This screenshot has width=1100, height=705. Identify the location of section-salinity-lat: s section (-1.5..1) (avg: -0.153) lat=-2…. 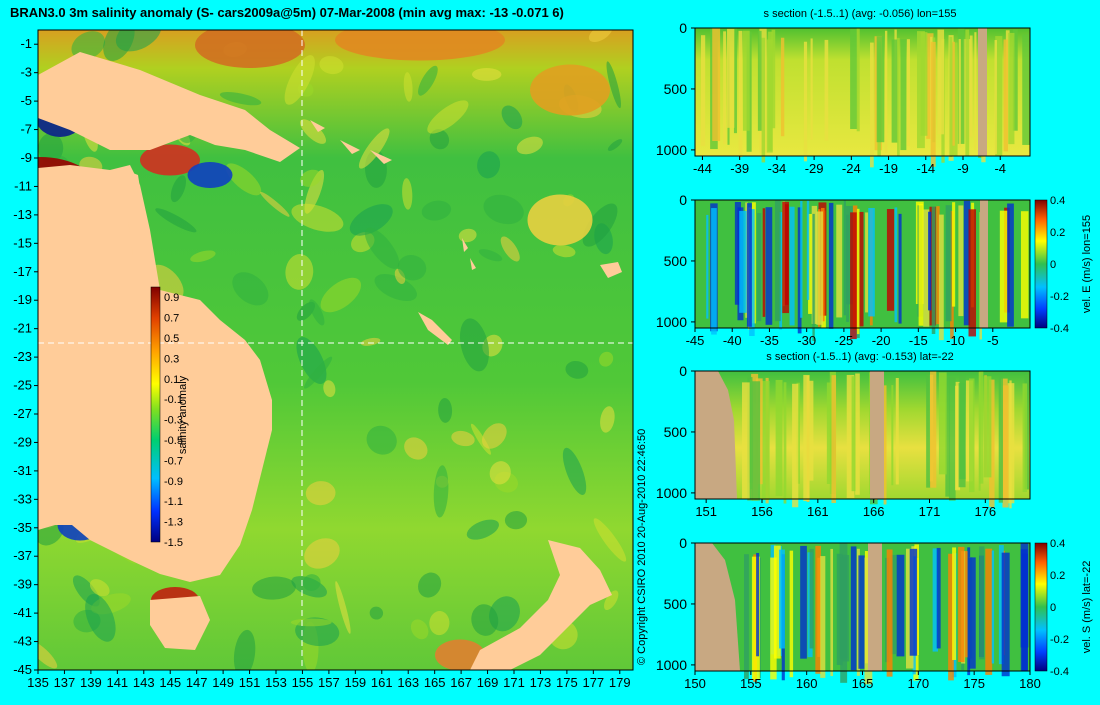
(843, 435).